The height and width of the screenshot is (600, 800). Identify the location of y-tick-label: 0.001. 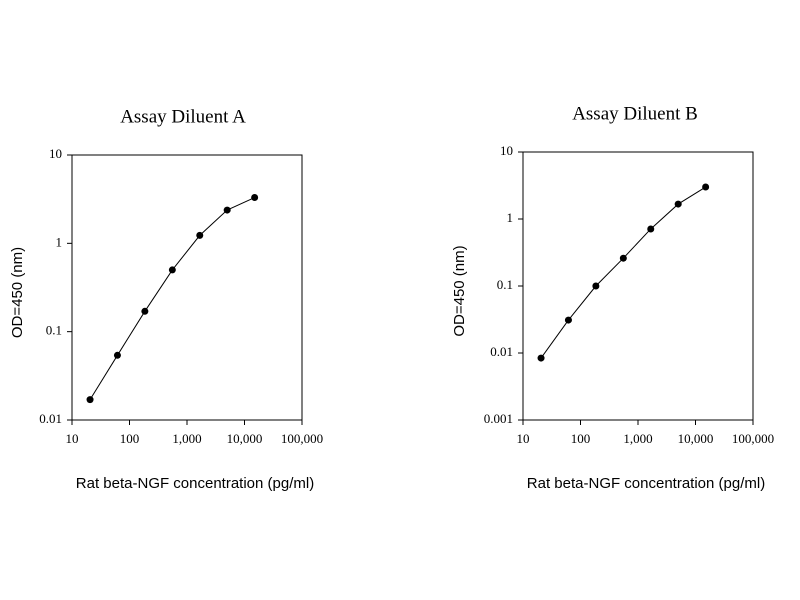
(498, 418).